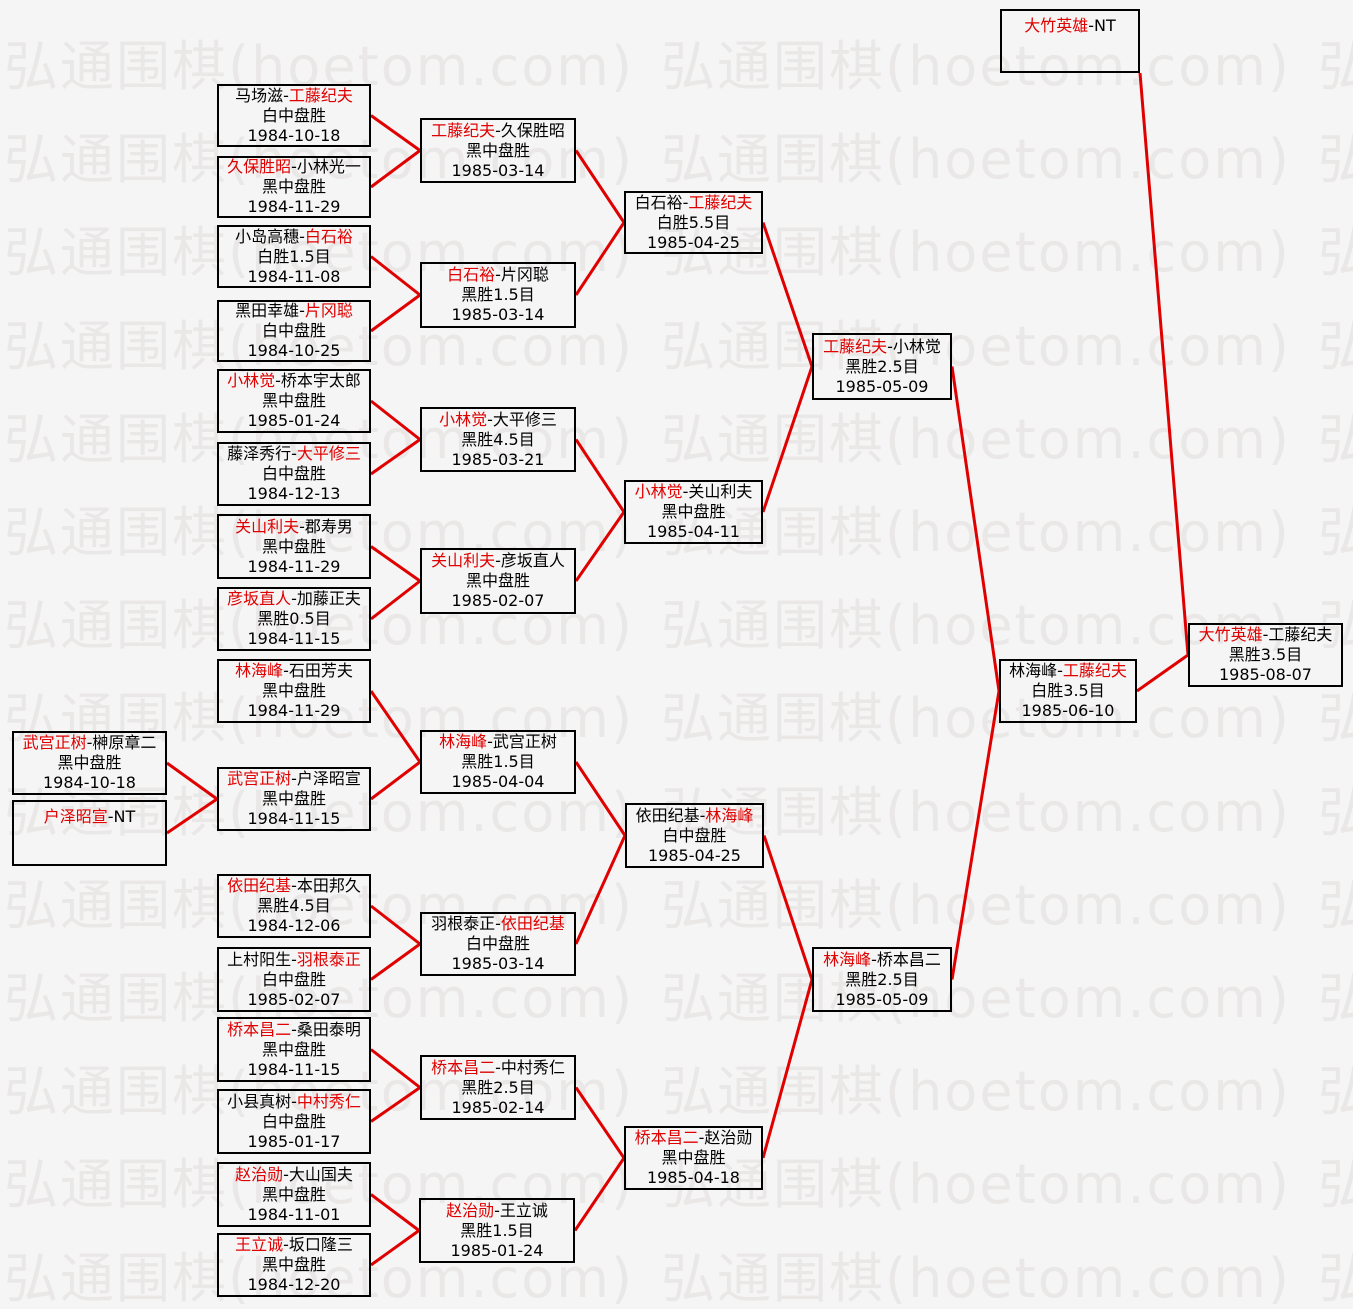  I want to click on winner-name: 白石裕, so click(328, 236).